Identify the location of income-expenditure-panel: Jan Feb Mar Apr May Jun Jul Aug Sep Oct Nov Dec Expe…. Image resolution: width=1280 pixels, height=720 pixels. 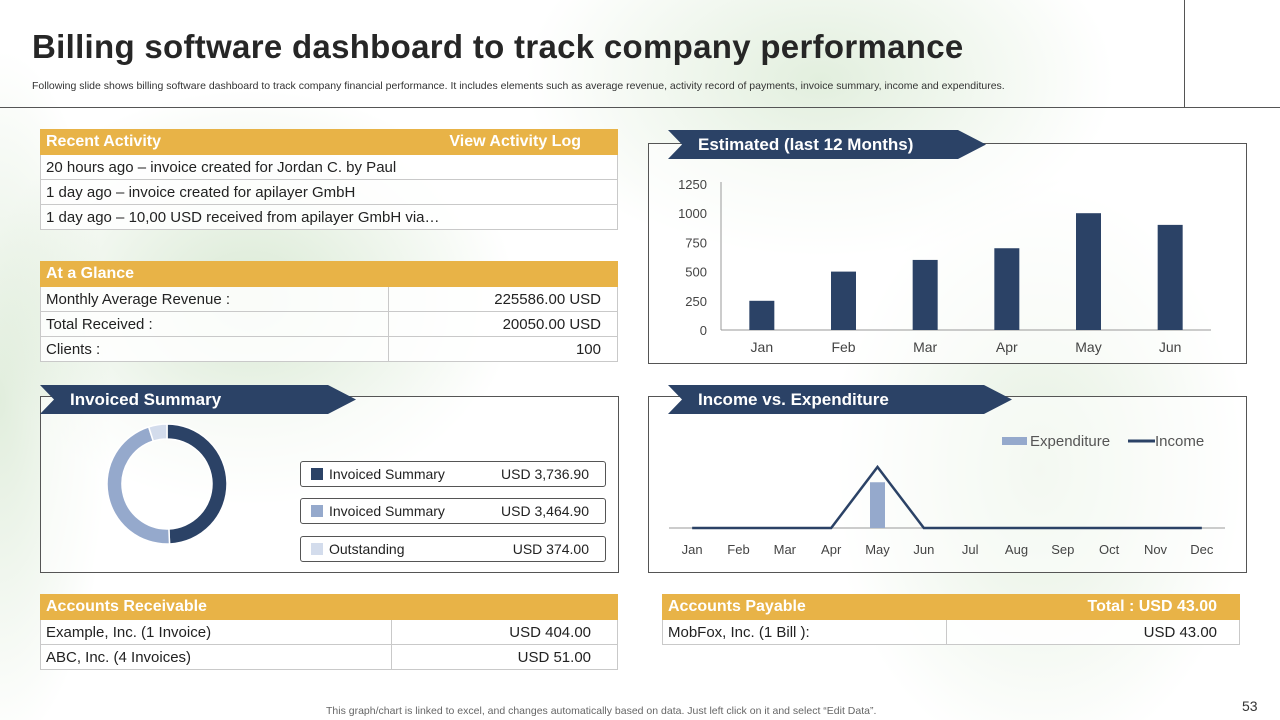
(947, 484).